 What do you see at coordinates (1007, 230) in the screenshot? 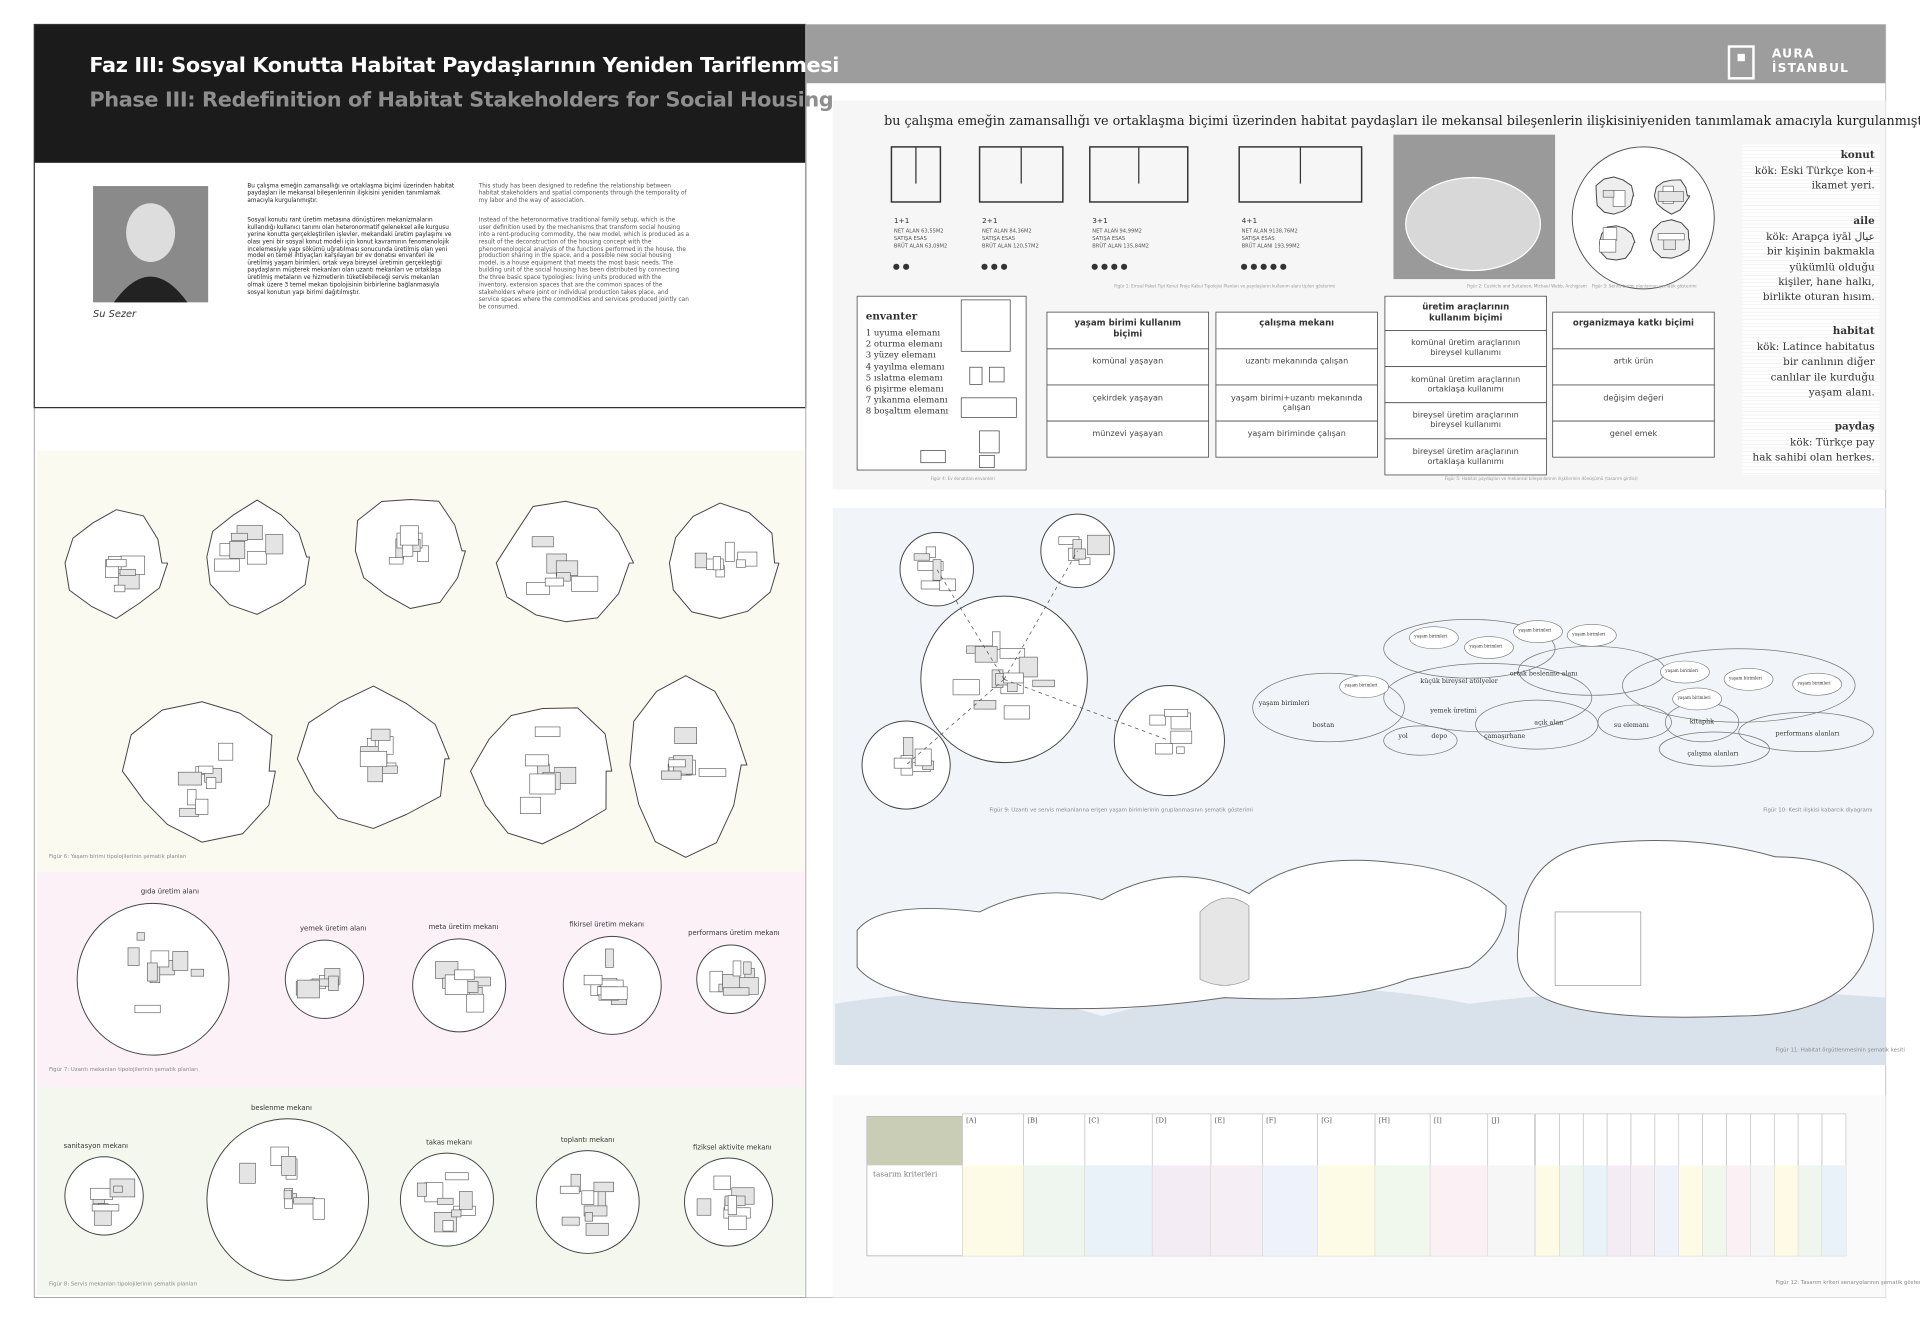
I see `unit-area: NET ALAN 84,36M2` at bounding box center [1007, 230].